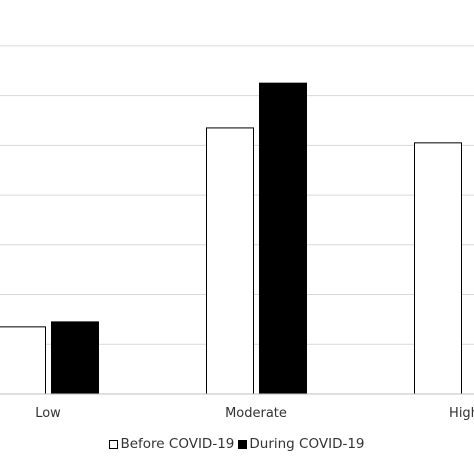  Describe the element at coordinates (461, 413) in the screenshot. I see `x-tick-label-high: High` at that location.